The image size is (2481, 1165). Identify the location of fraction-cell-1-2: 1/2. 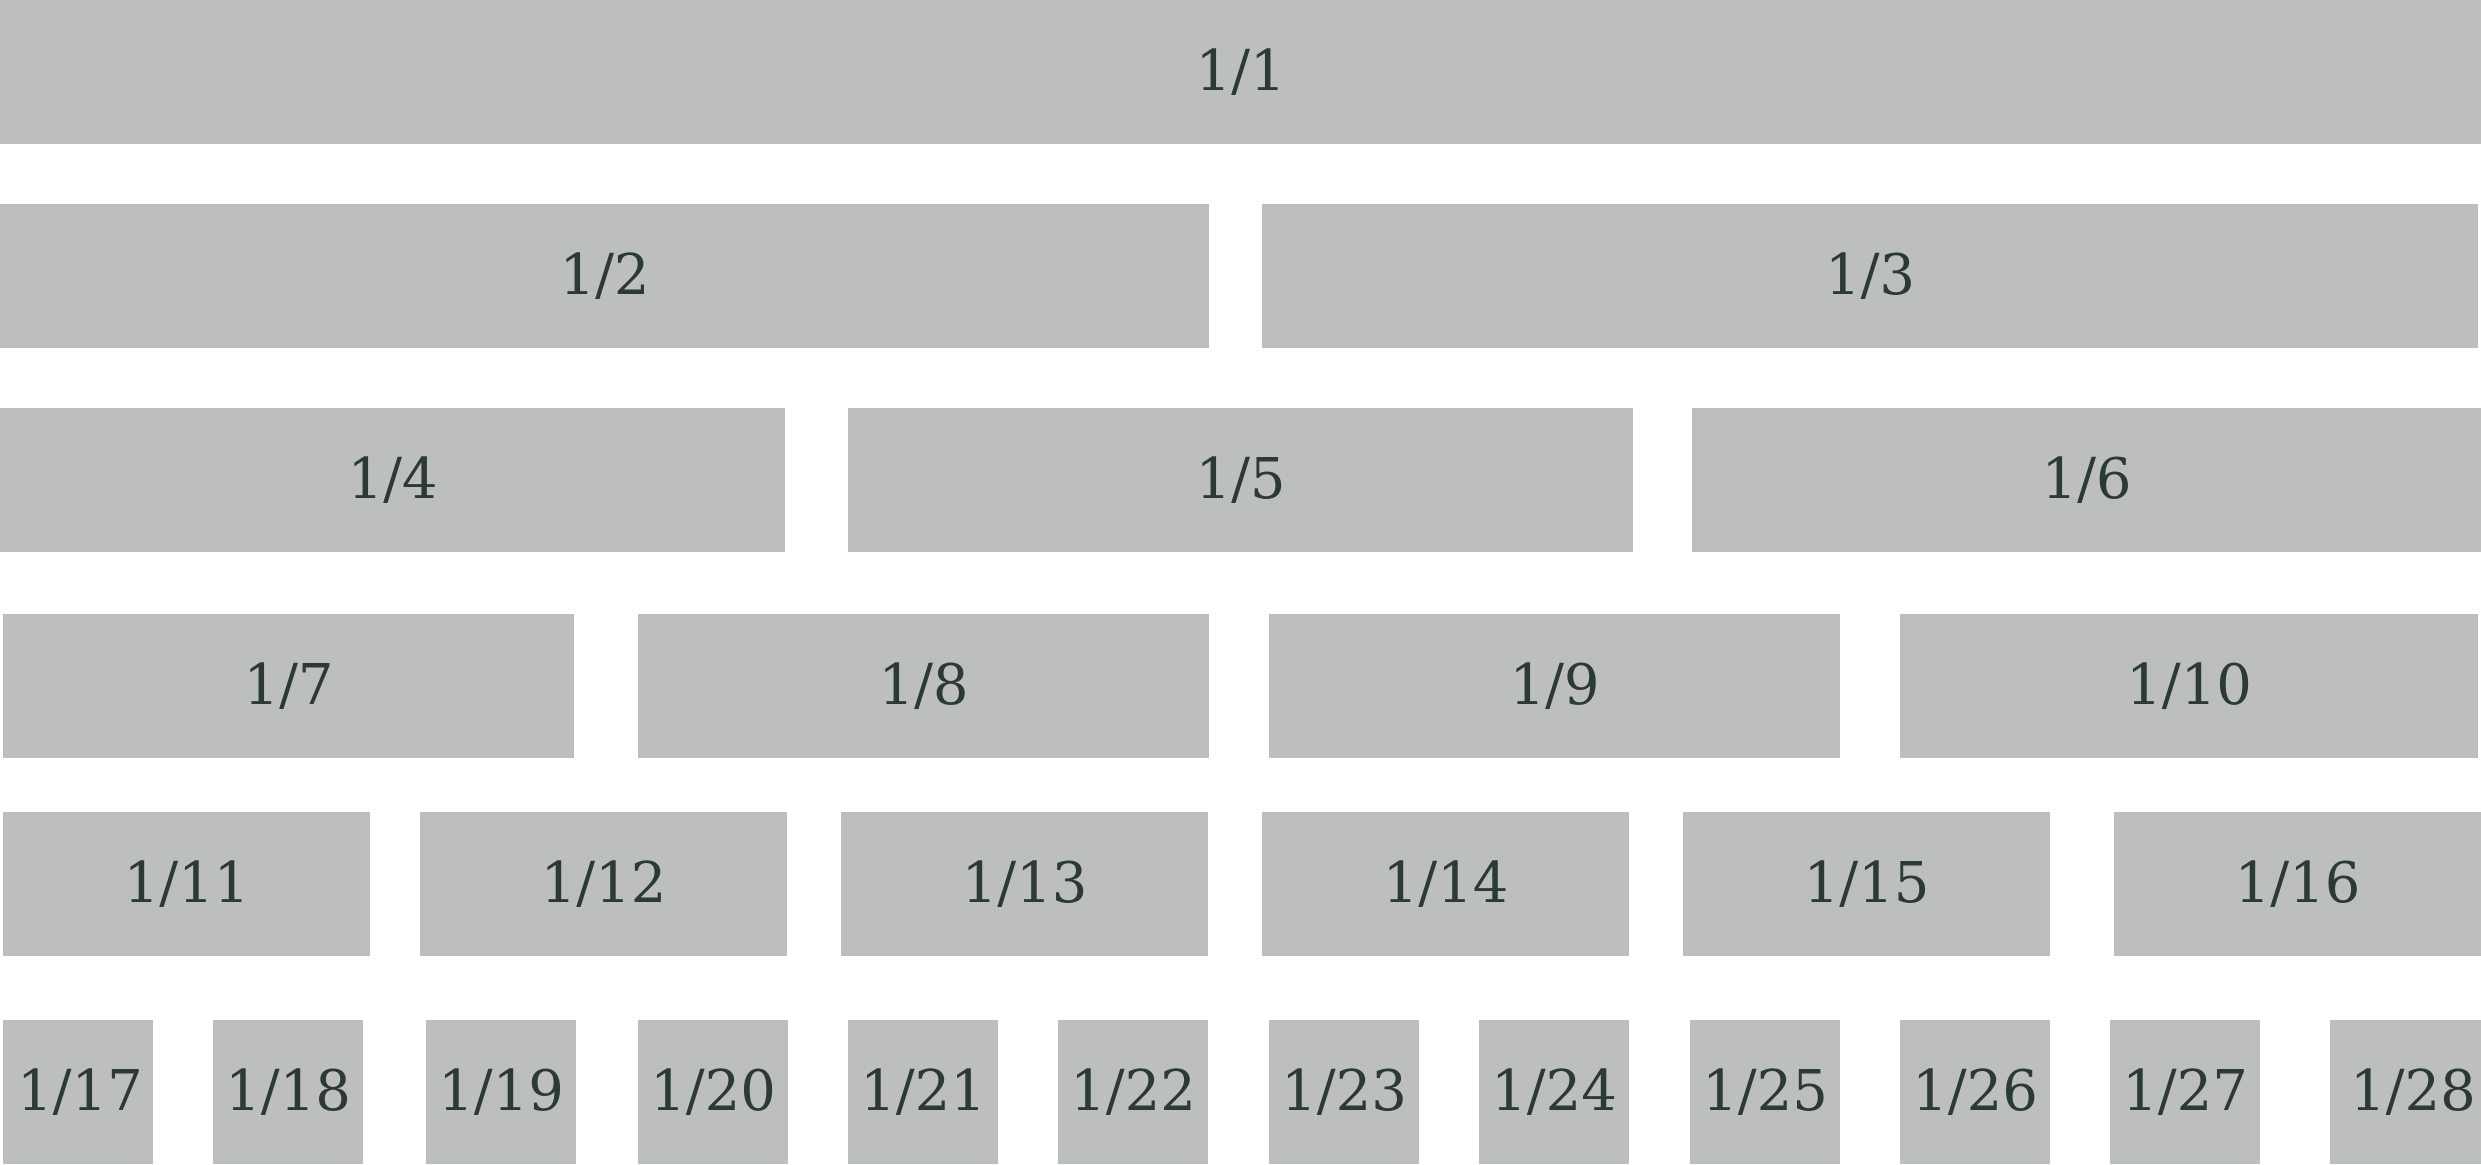
(604, 276).